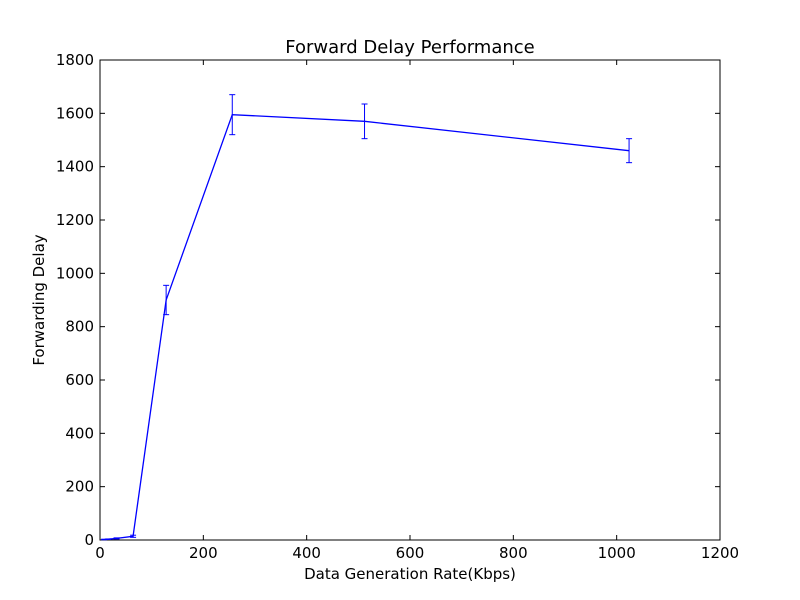 Image resolution: width=800 pixels, height=600 pixels. I want to click on x-tick-label: 800, so click(513, 553).